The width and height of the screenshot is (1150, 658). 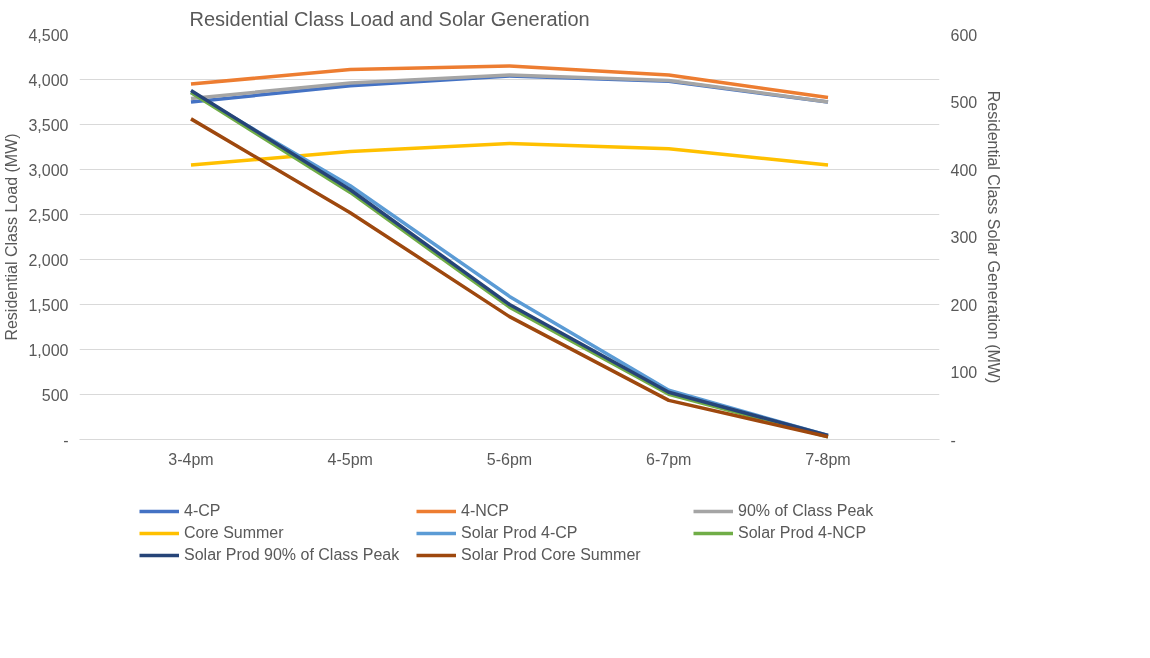 I want to click on y2-tick-label: 300, so click(x=964, y=237).